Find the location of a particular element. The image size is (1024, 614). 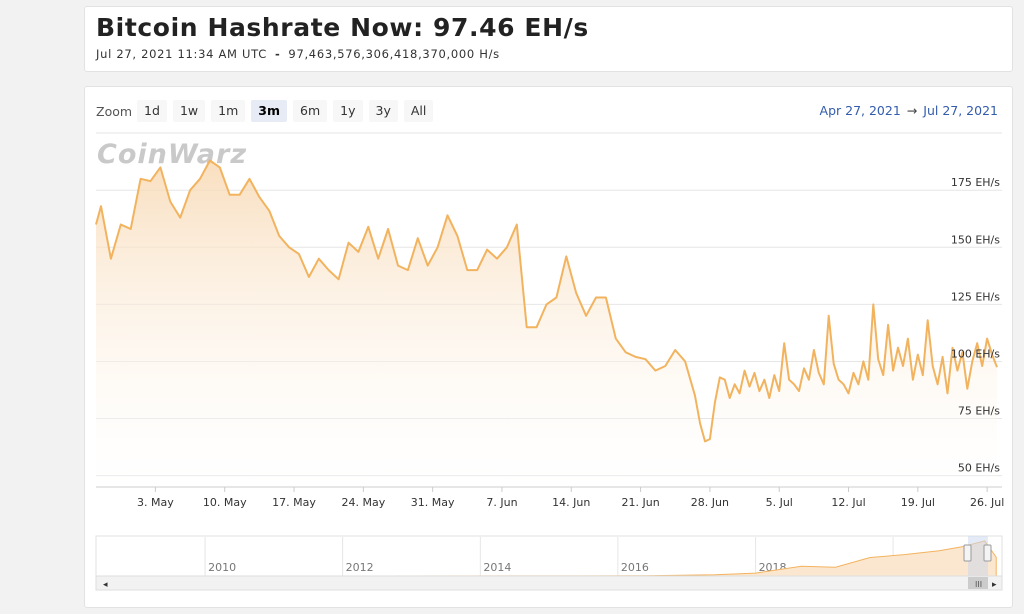

watermark-logo: CoinWarz is located at coordinates (172, 154).